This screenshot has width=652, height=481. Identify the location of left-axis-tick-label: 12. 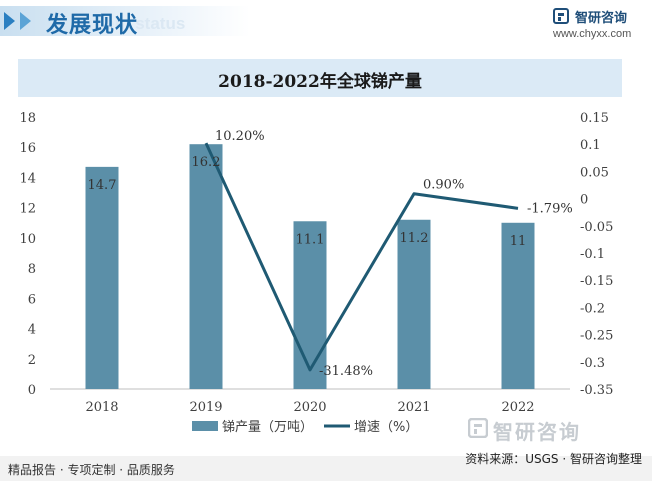
(27, 209).